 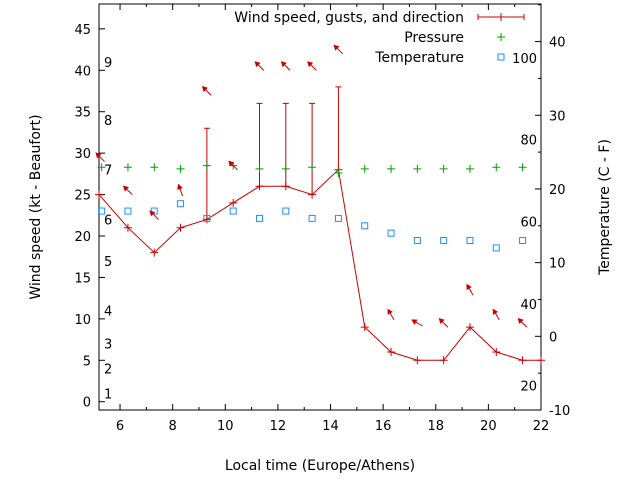 What do you see at coordinates (501, 37) in the screenshot?
I see `legend-swatch-pressure` at bounding box center [501, 37].